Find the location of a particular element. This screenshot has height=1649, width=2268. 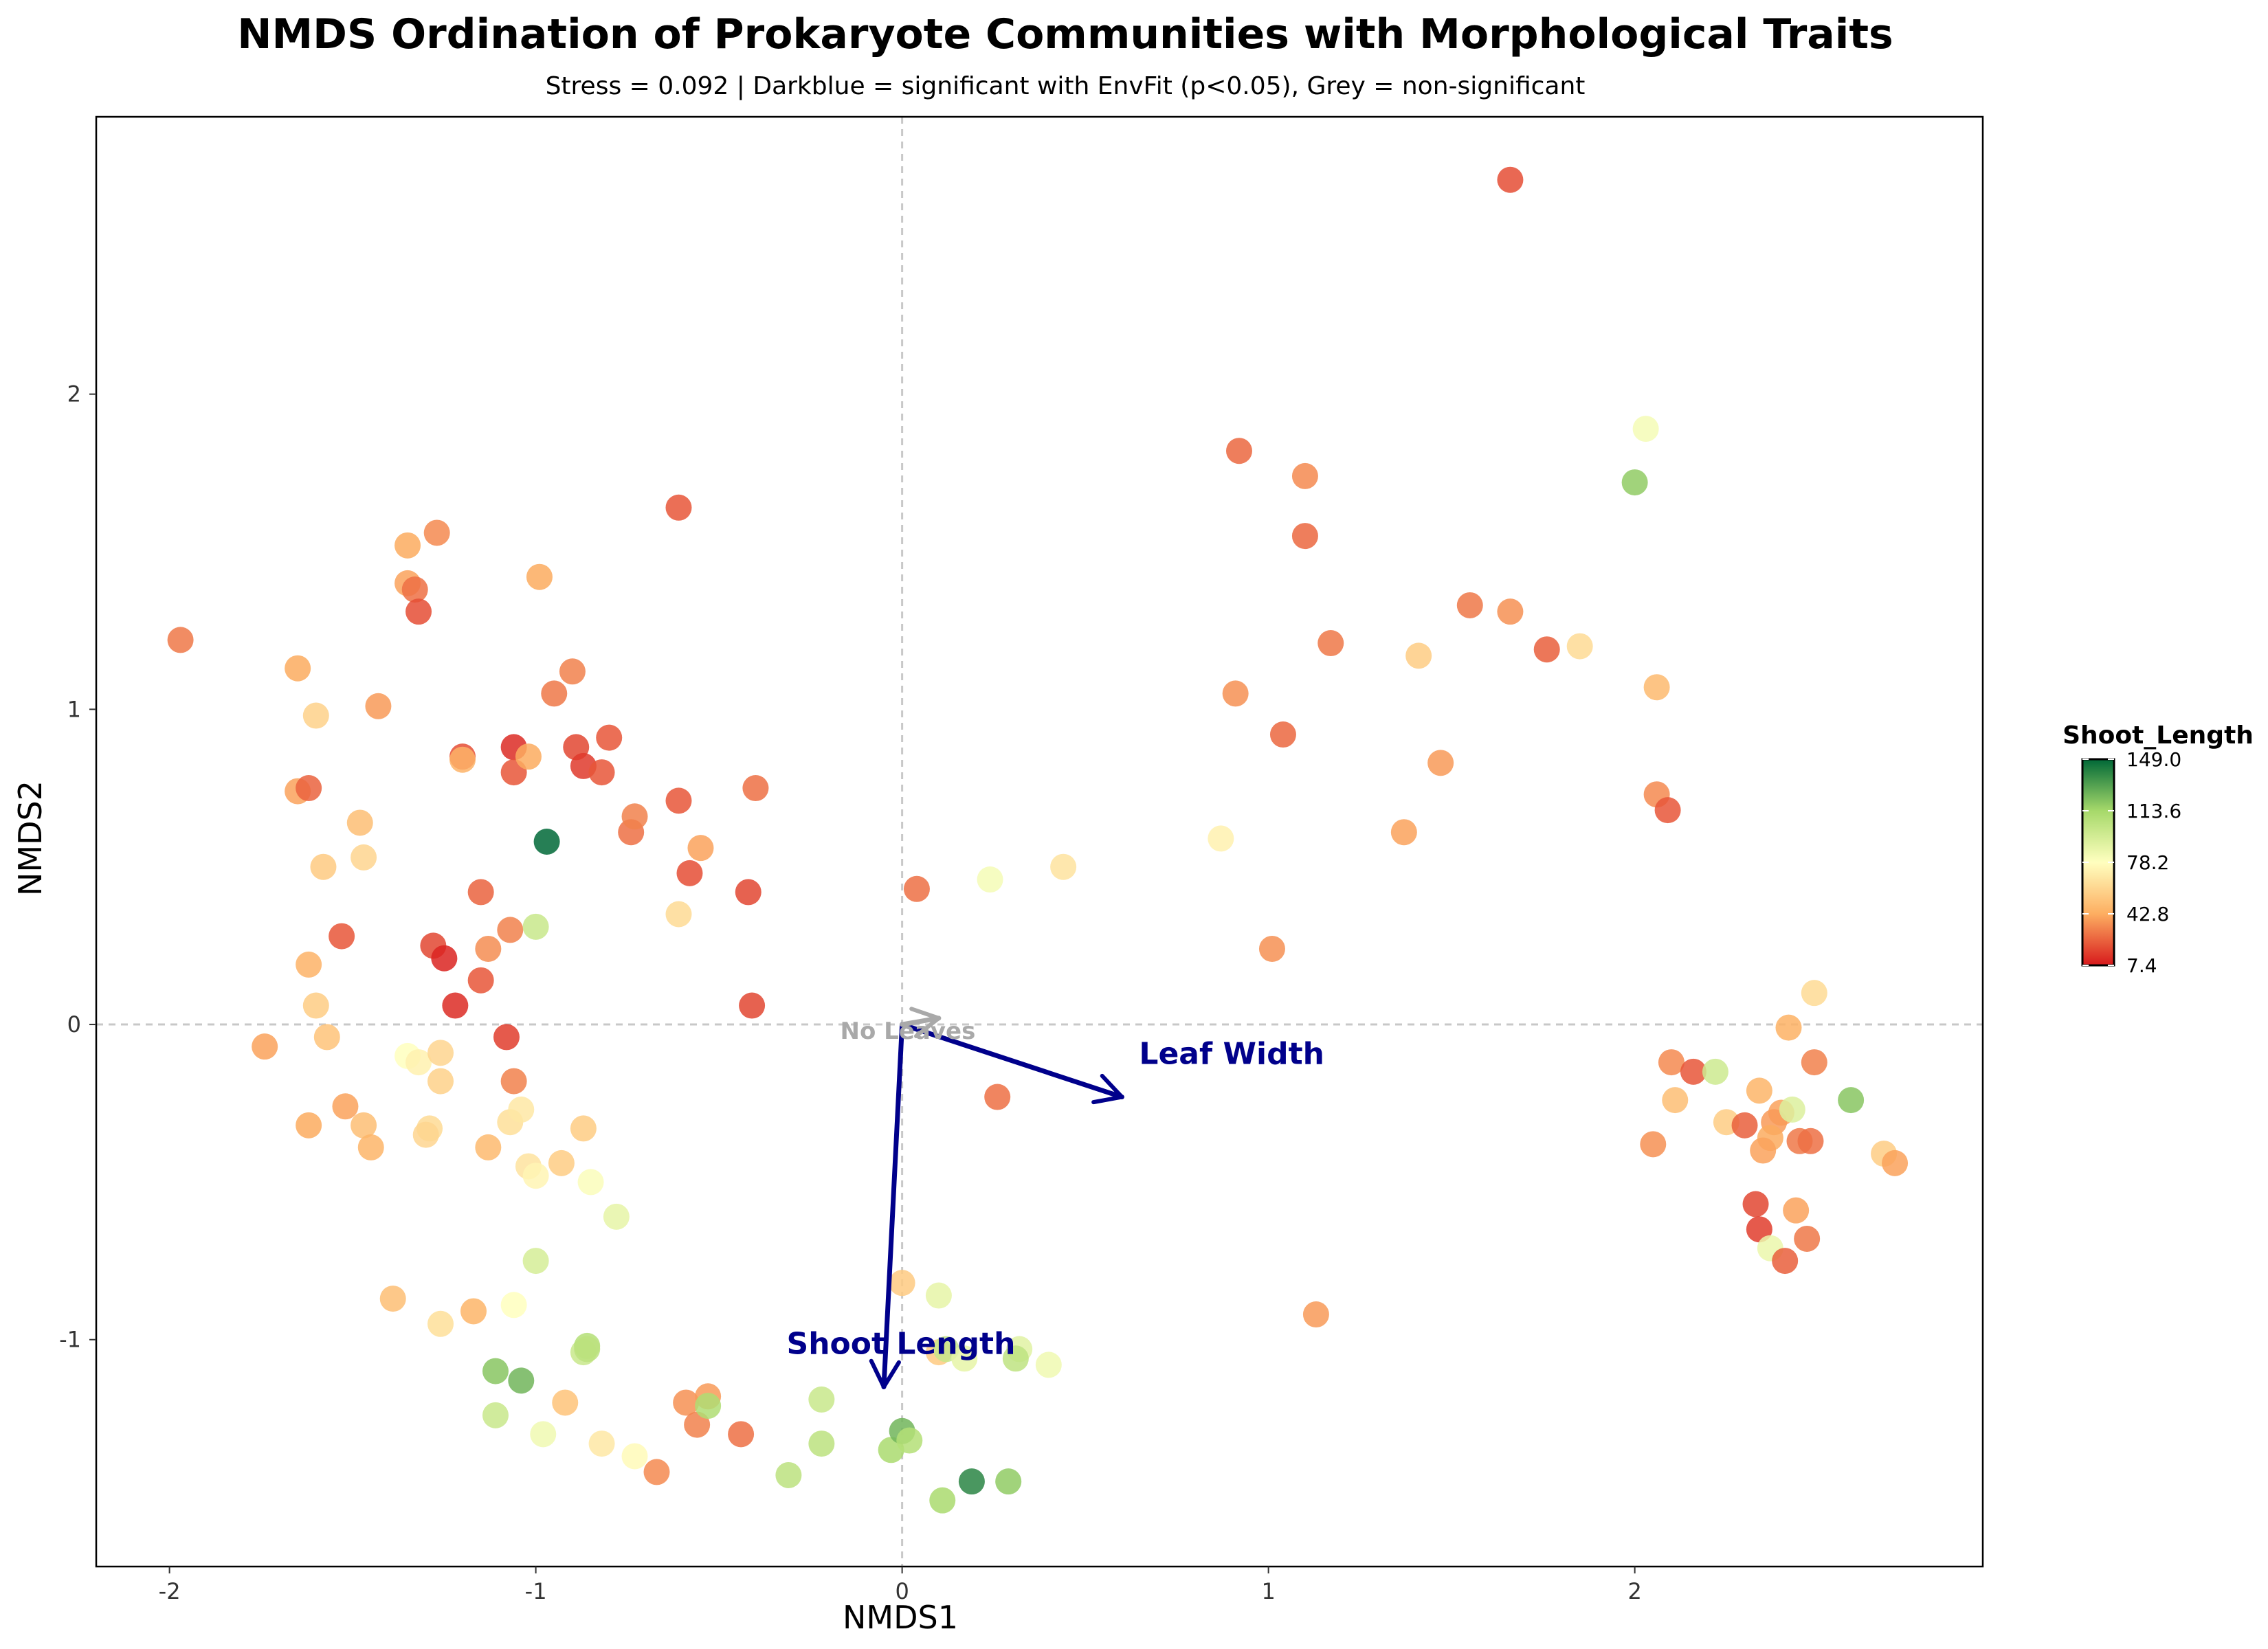

colorbar: Shoot_Length 7.4 42.8 78.2 113.6 149.0 is located at coordinates (2158, 849).